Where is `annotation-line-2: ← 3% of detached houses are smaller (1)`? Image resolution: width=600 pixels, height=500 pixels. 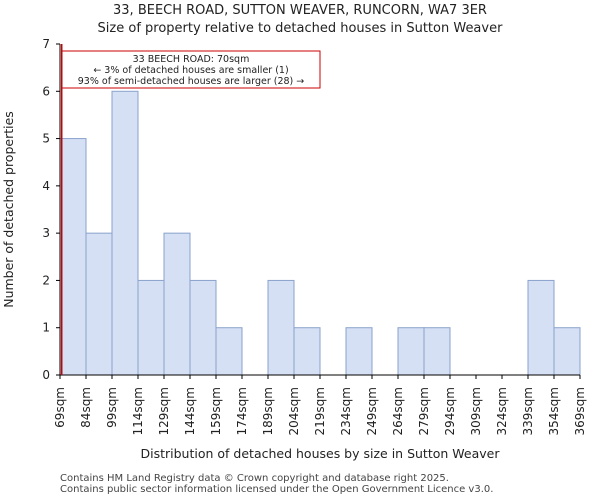
annotation-line-2: ← 3% of detached houses are smaller (1) is located at coordinates (190, 70).